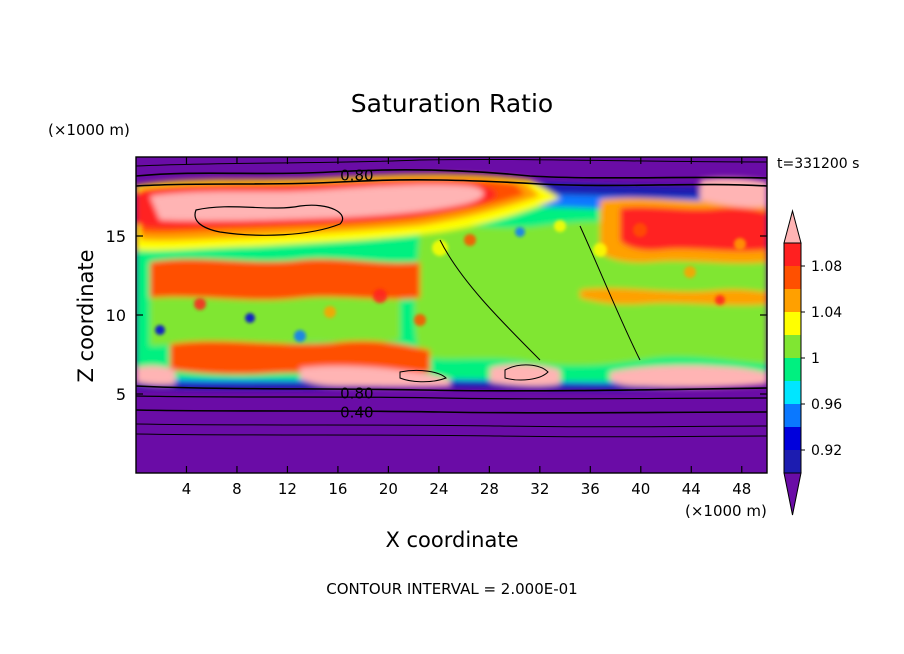 The height and width of the screenshot is (654, 904). I want to click on y-tick-label: 15, so click(116, 236).